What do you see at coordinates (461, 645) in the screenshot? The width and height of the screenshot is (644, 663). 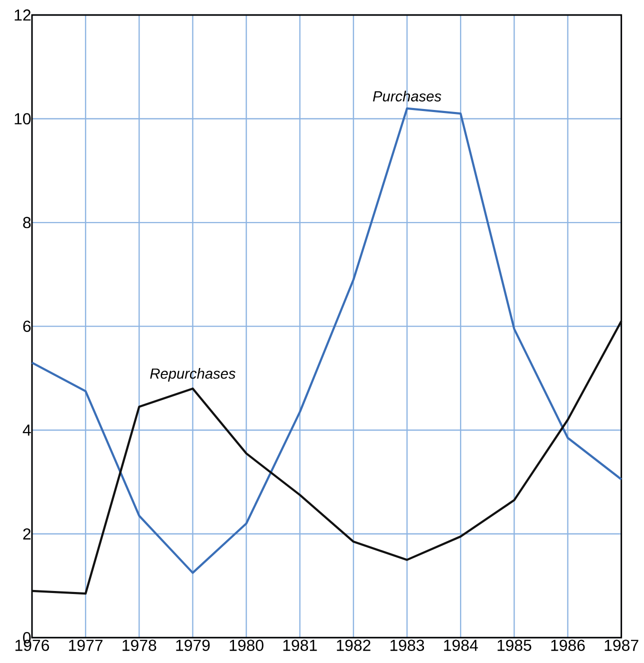 I see `x-tick-label: 1984` at bounding box center [461, 645].